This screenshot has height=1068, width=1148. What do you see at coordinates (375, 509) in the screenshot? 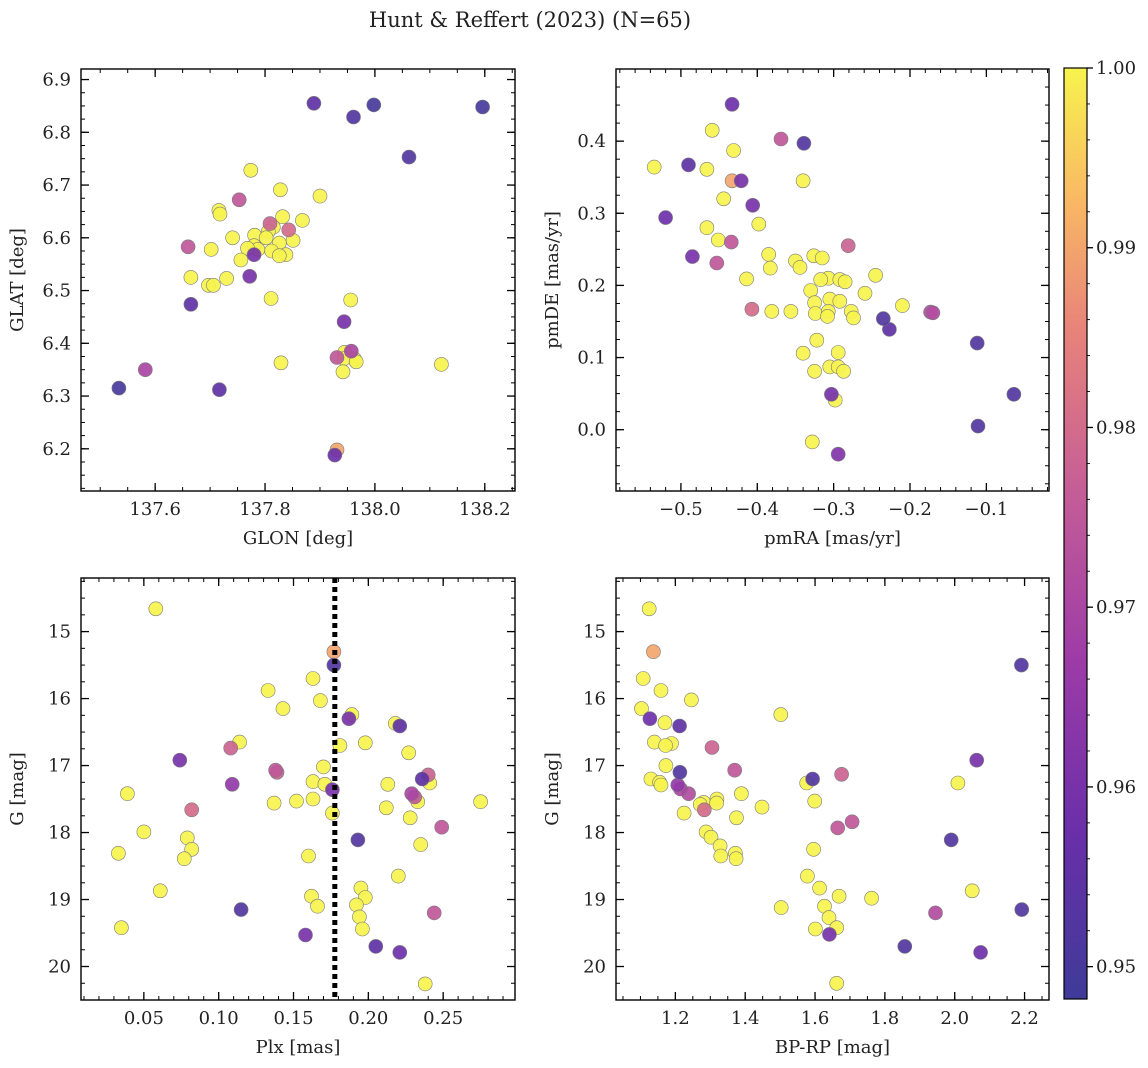
I see `x-tick-label: 138.0` at bounding box center [375, 509].